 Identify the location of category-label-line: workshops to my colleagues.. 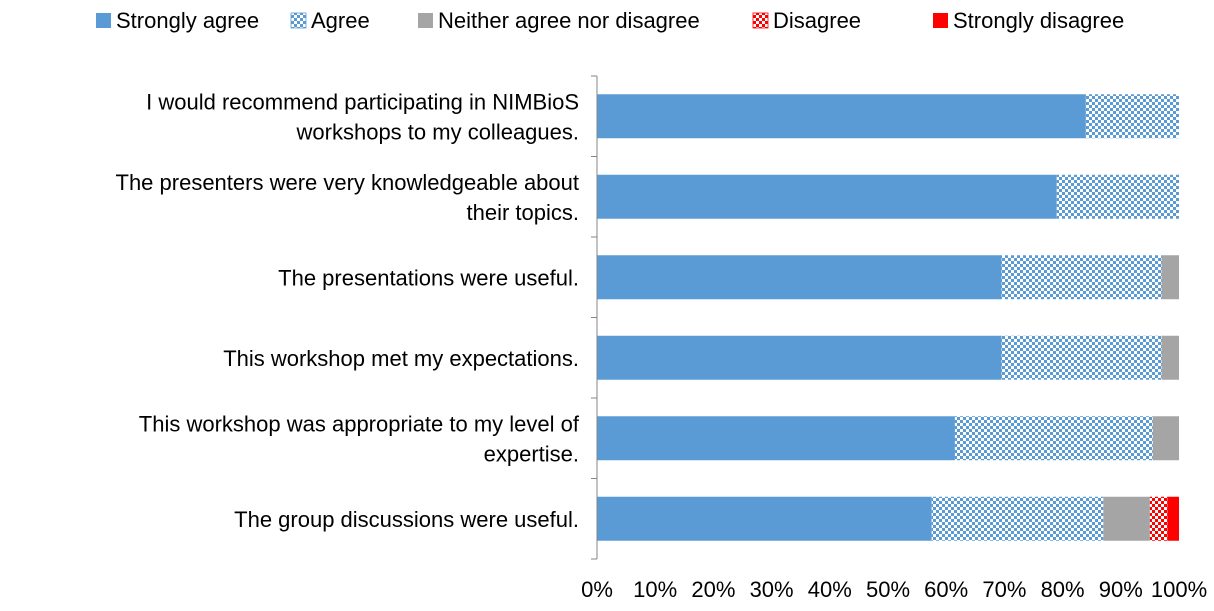
(437, 131).